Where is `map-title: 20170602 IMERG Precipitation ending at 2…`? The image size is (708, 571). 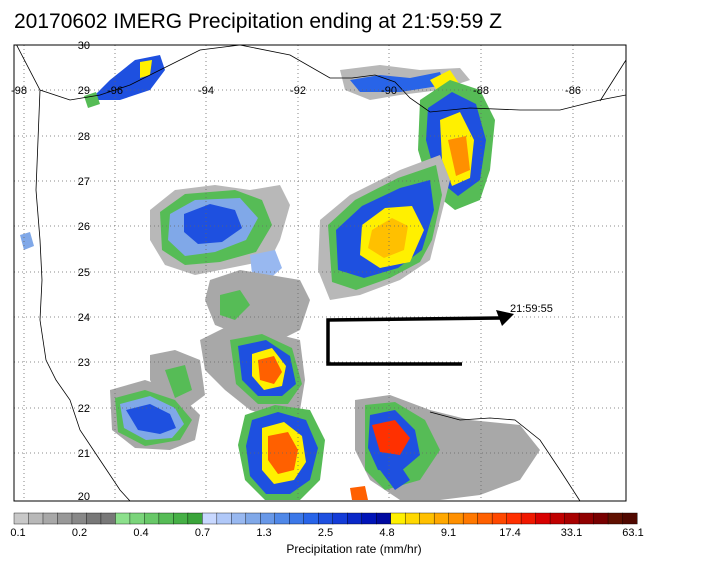
map-title: 20170602 IMERG Precipitation ending at 2… is located at coordinates (258, 21).